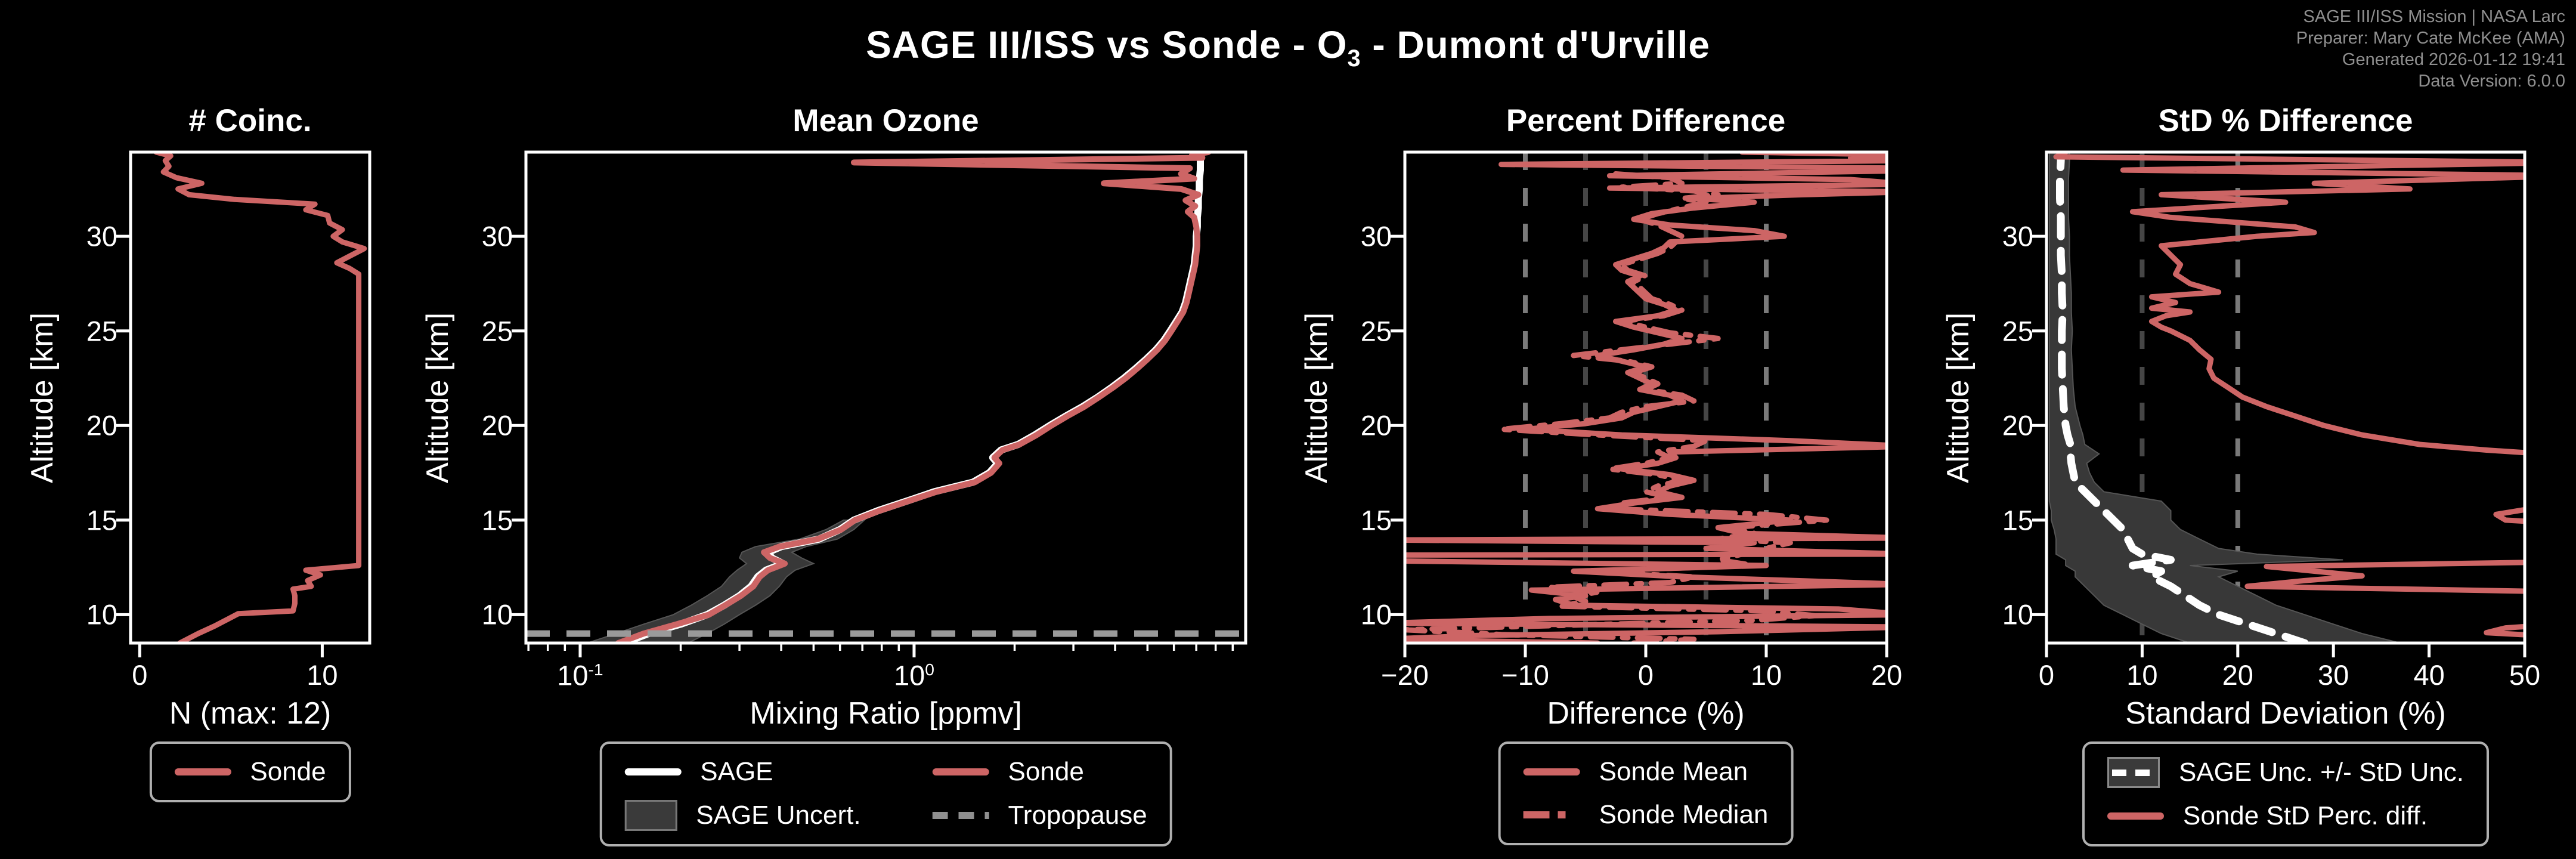 This screenshot has height=859, width=2576. I want to click on legend-label: SAGE Unc. +/- StD Unc., so click(2321, 772).